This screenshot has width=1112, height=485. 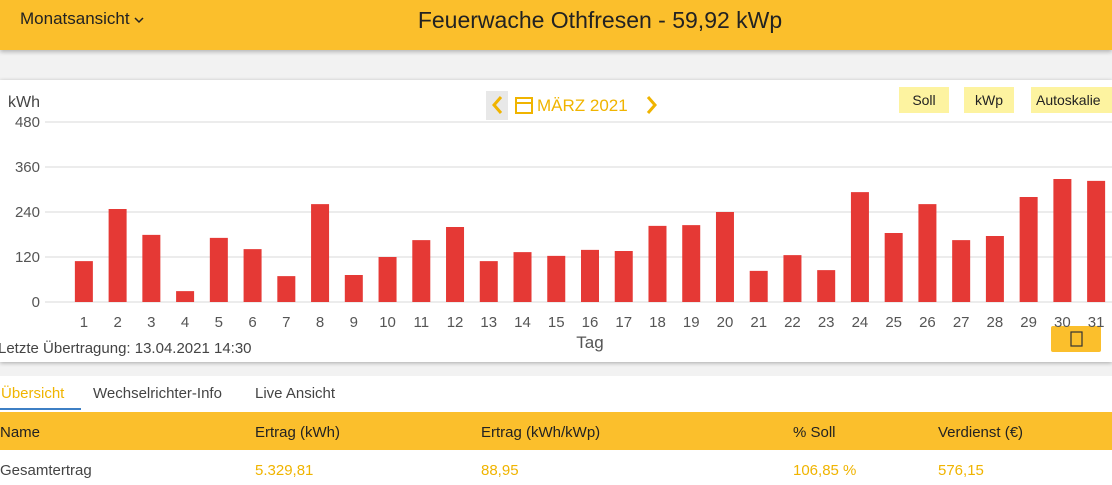 I want to click on chevron-icon, so click(x=139, y=19).